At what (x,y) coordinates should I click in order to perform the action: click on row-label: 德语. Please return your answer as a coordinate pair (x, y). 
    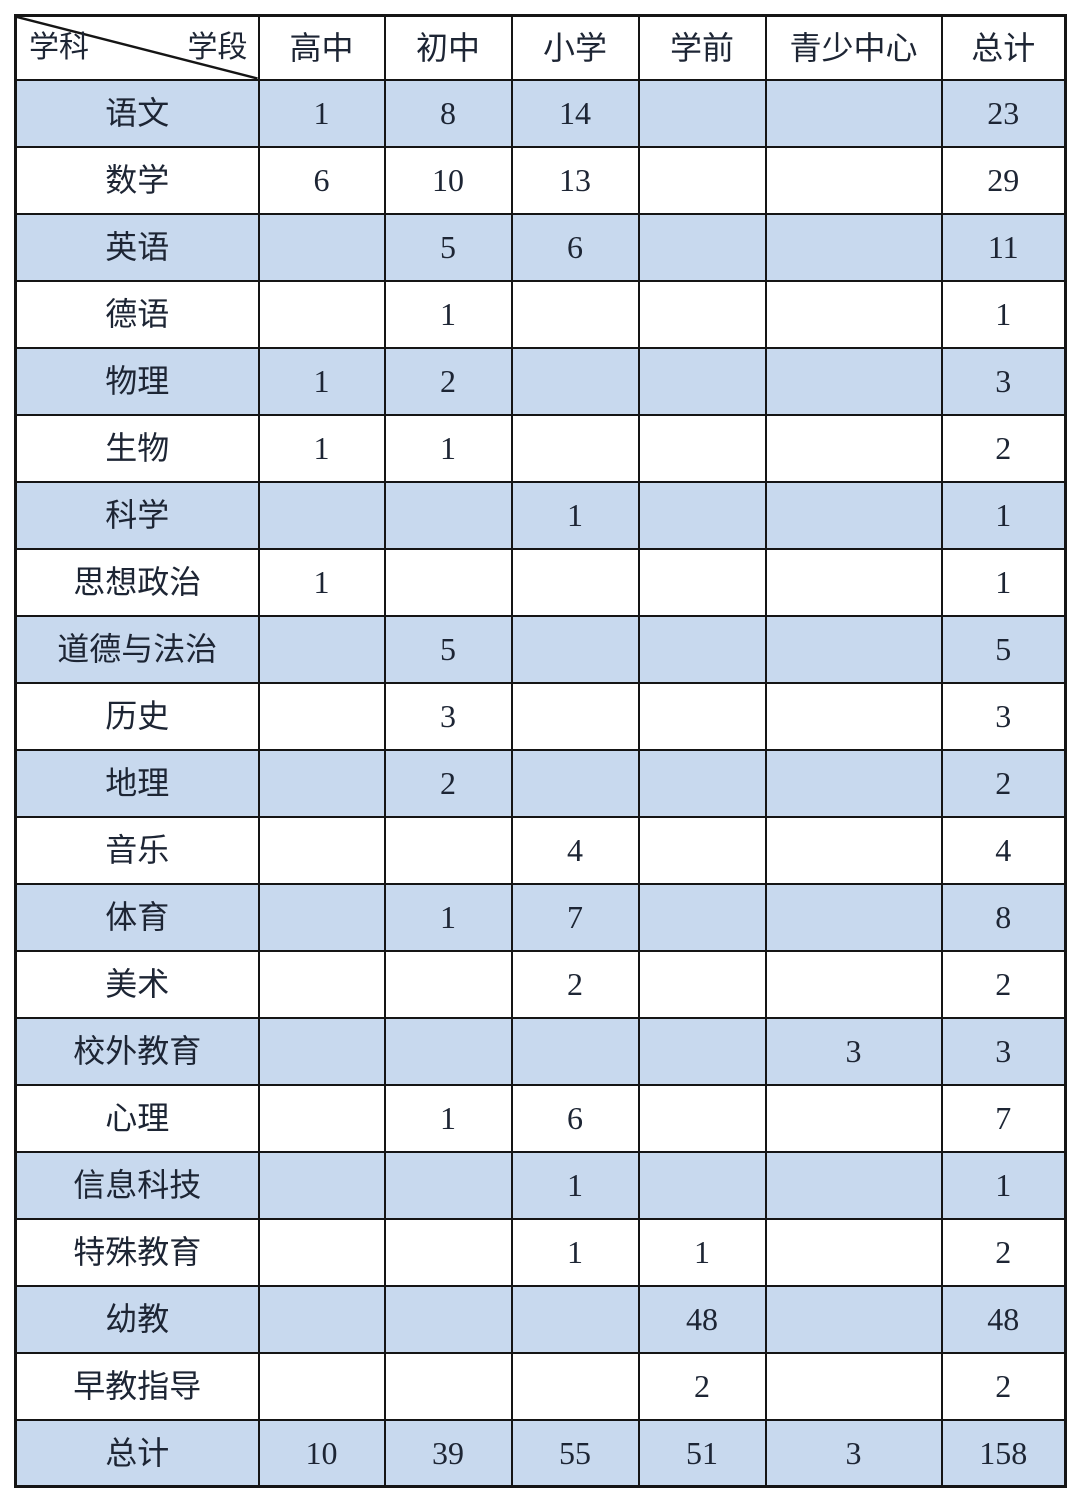
    Looking at the image, I should click on (137, 314).